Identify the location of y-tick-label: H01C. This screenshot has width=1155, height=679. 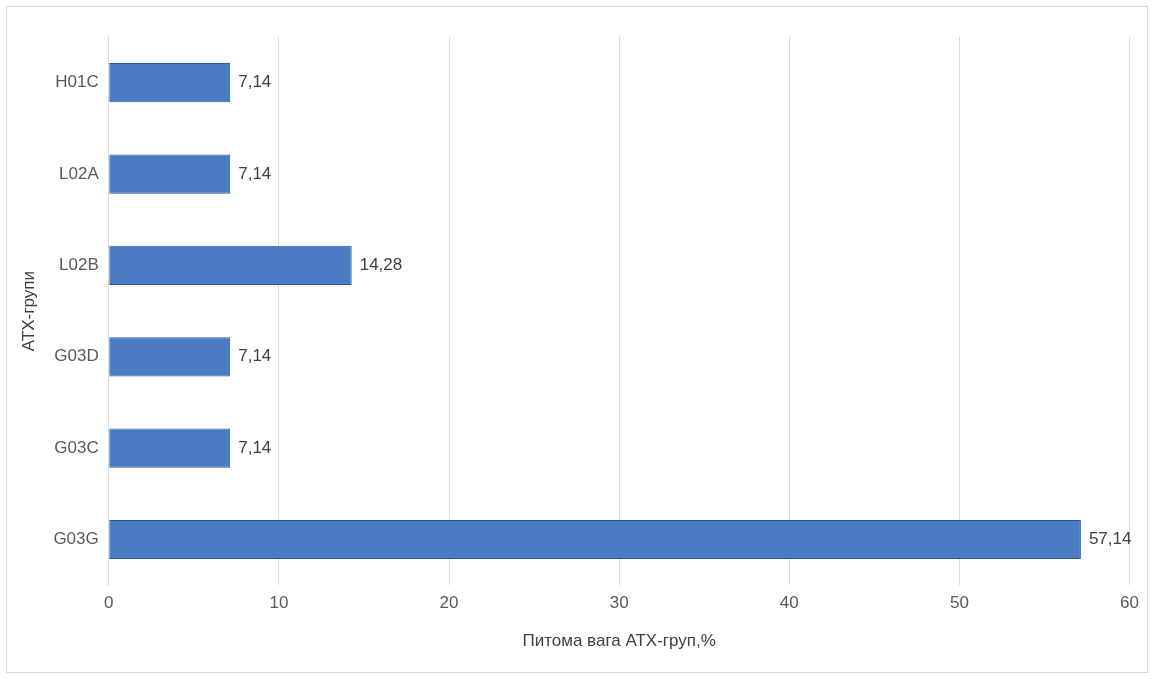
(77, 82).